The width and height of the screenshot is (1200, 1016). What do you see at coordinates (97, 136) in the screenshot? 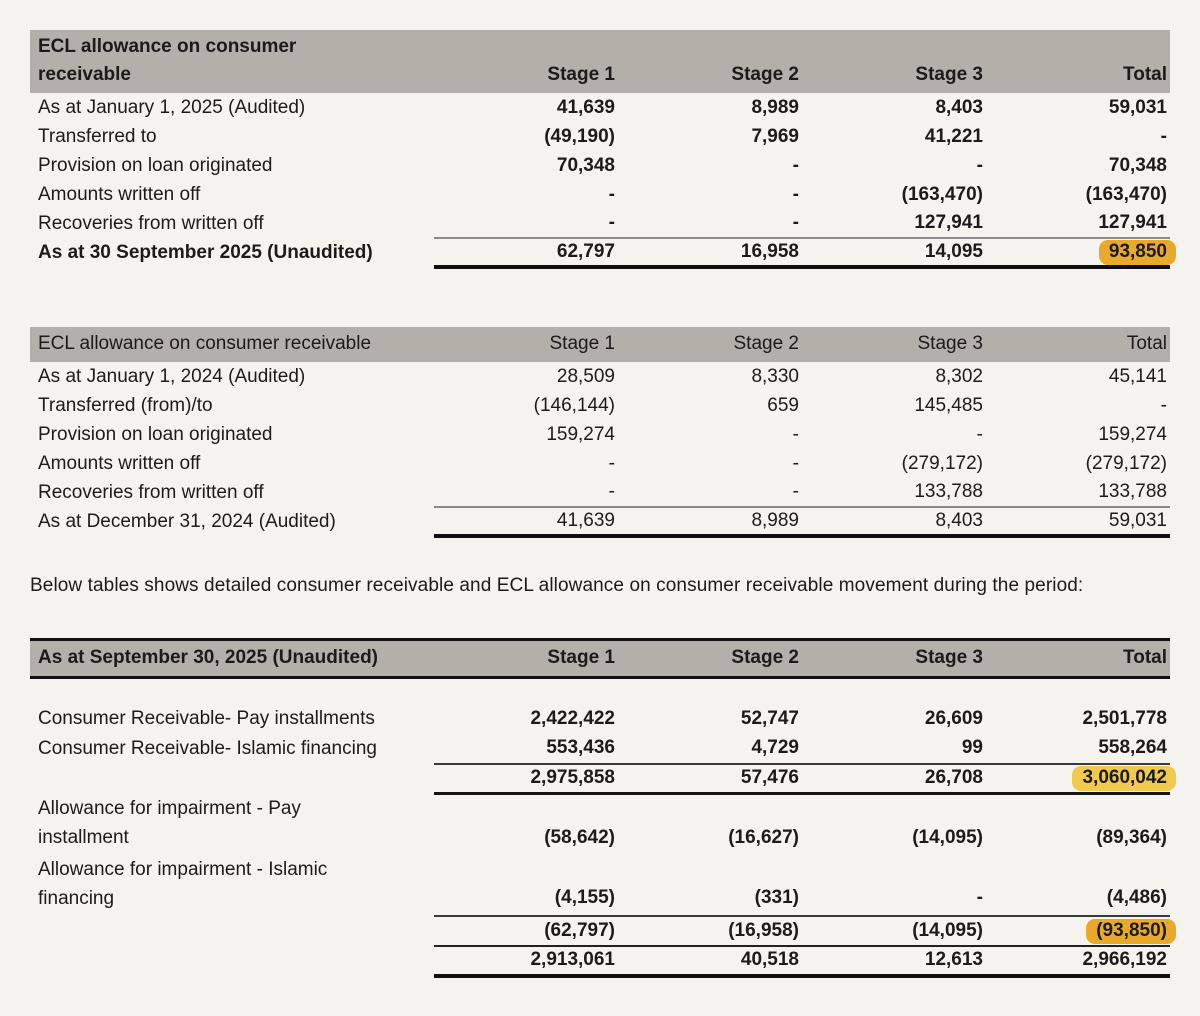
I see `row-label: Transferred to` at bounding box center [97, 136].